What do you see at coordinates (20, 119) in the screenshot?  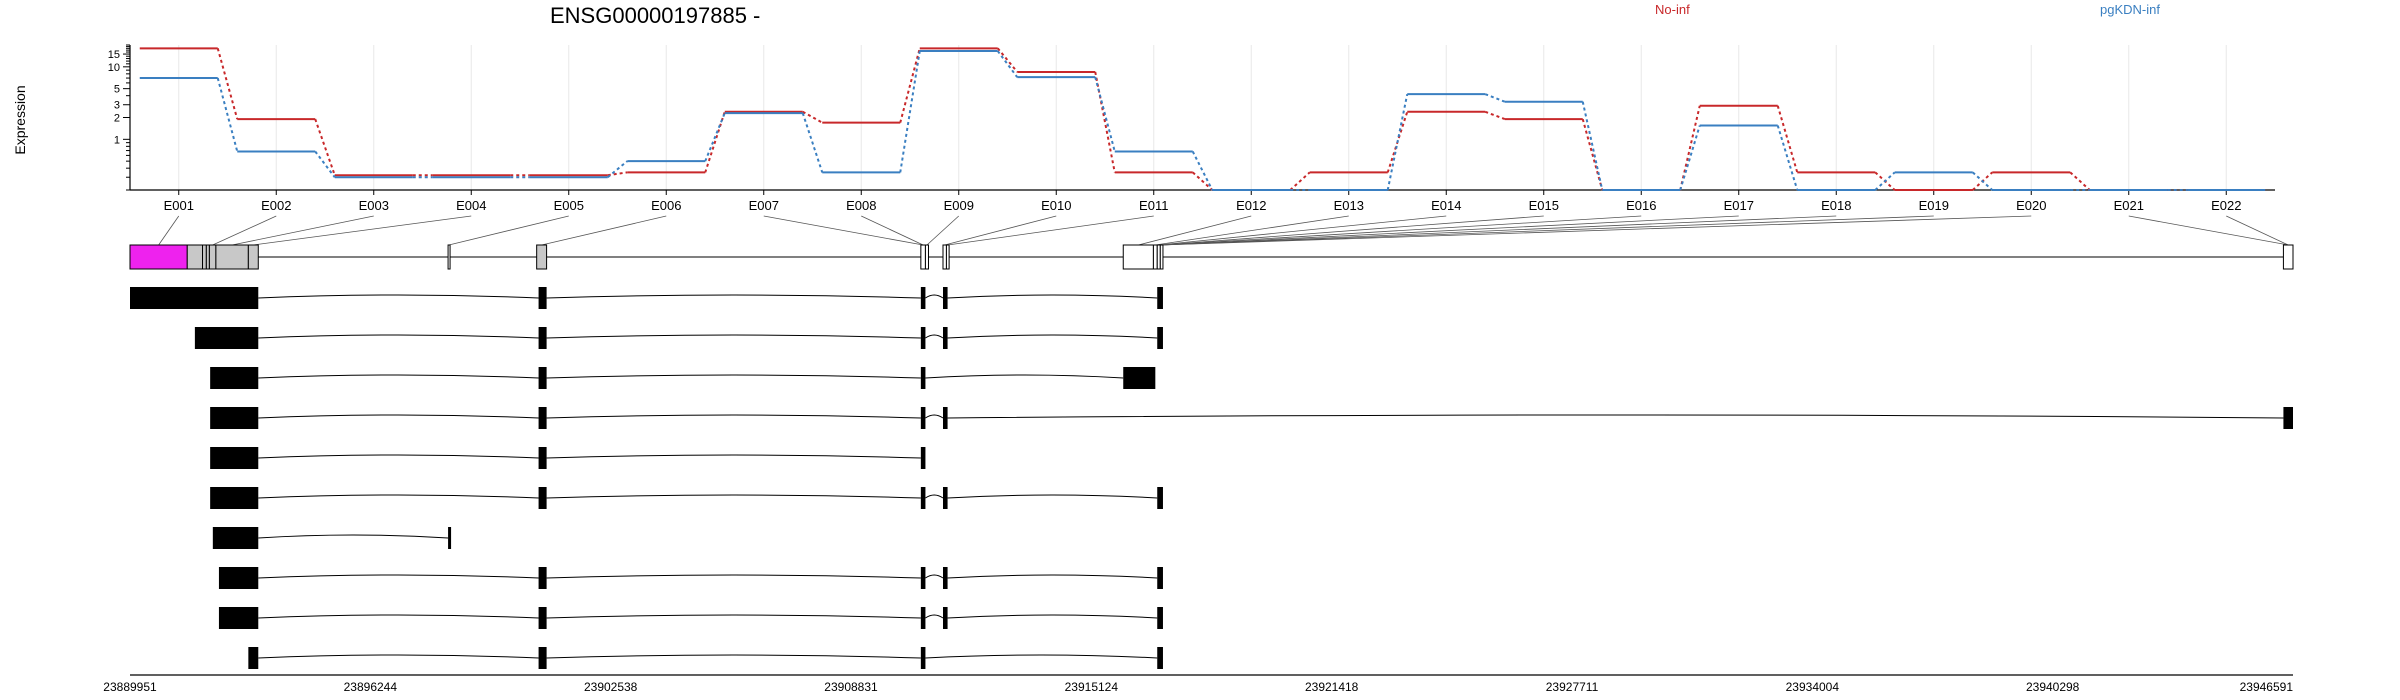 I see `y-axis-label: Expression` at bounding box center [20, 119].